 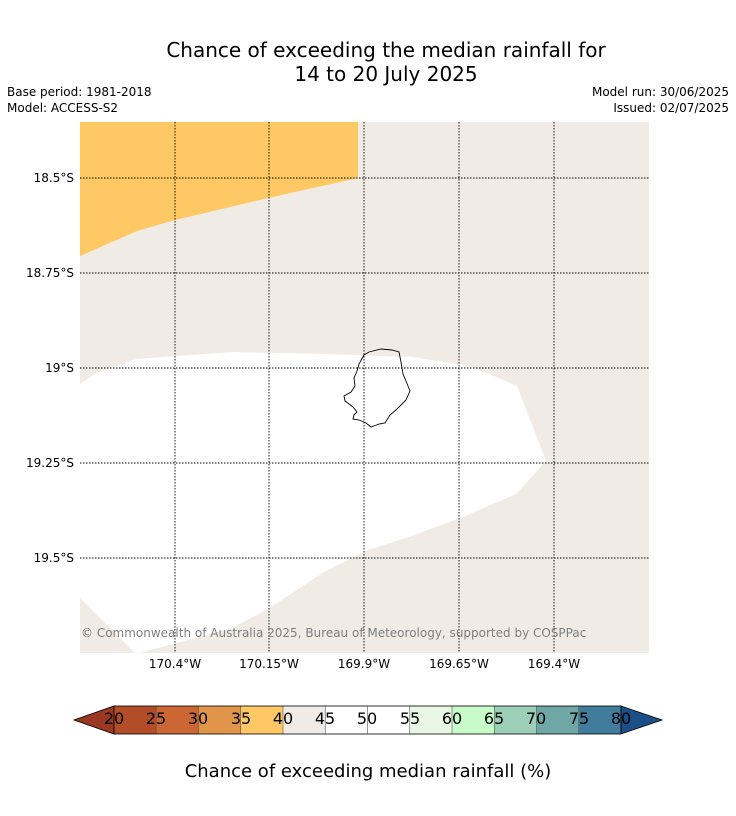 What do you see at coordinates (156, 718) in the screenshot?
I see `colorbar-tick-25: 25` at bounding box center [156, 718].